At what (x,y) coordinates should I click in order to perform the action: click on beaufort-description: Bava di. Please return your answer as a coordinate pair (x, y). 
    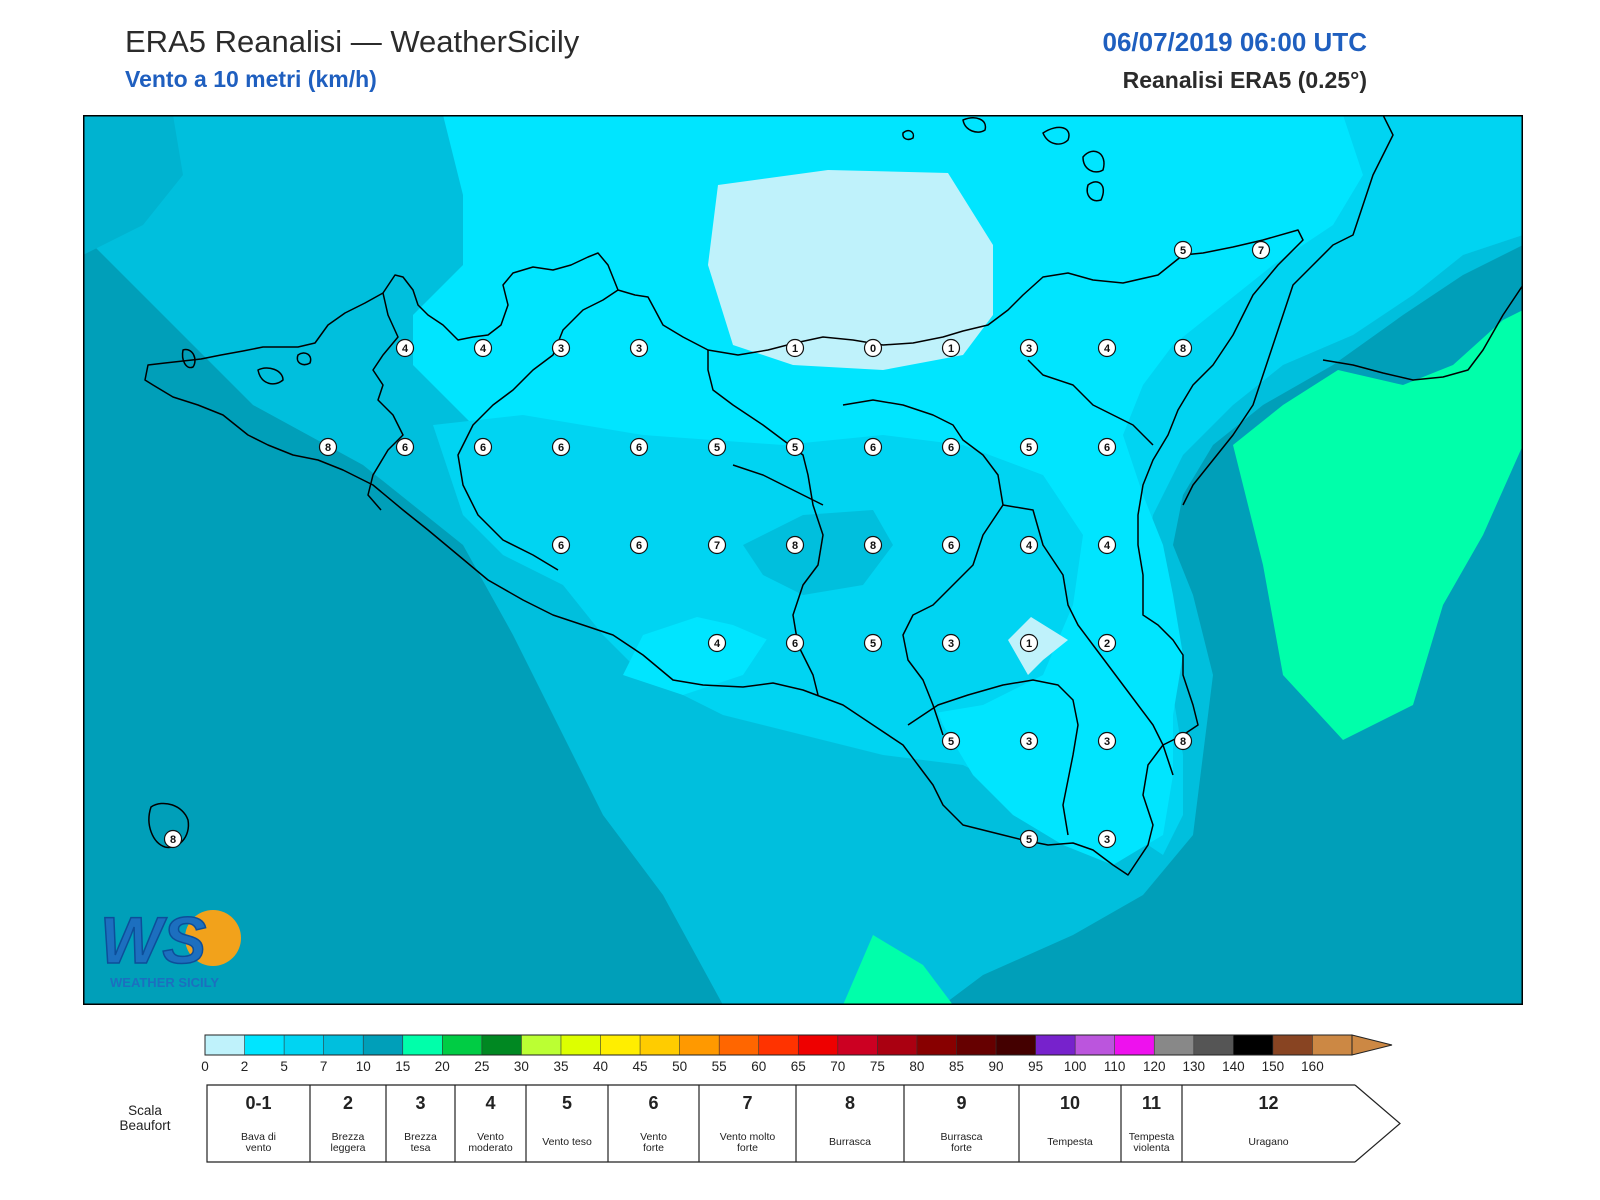
    Looking at the image, I should click on (258, 1137).